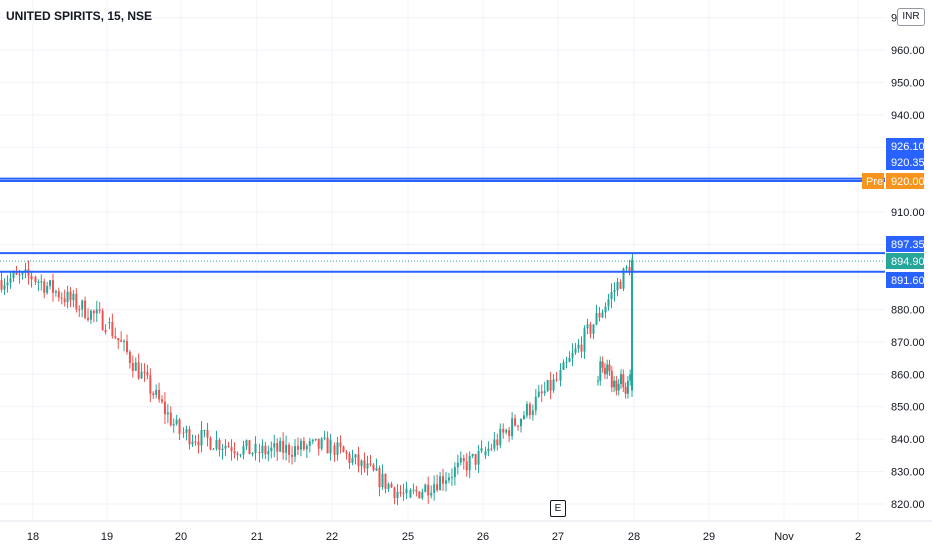 The height and width of the screenshot is (550, 932). I want to click on earnings-marker: E, so click(558, 508).